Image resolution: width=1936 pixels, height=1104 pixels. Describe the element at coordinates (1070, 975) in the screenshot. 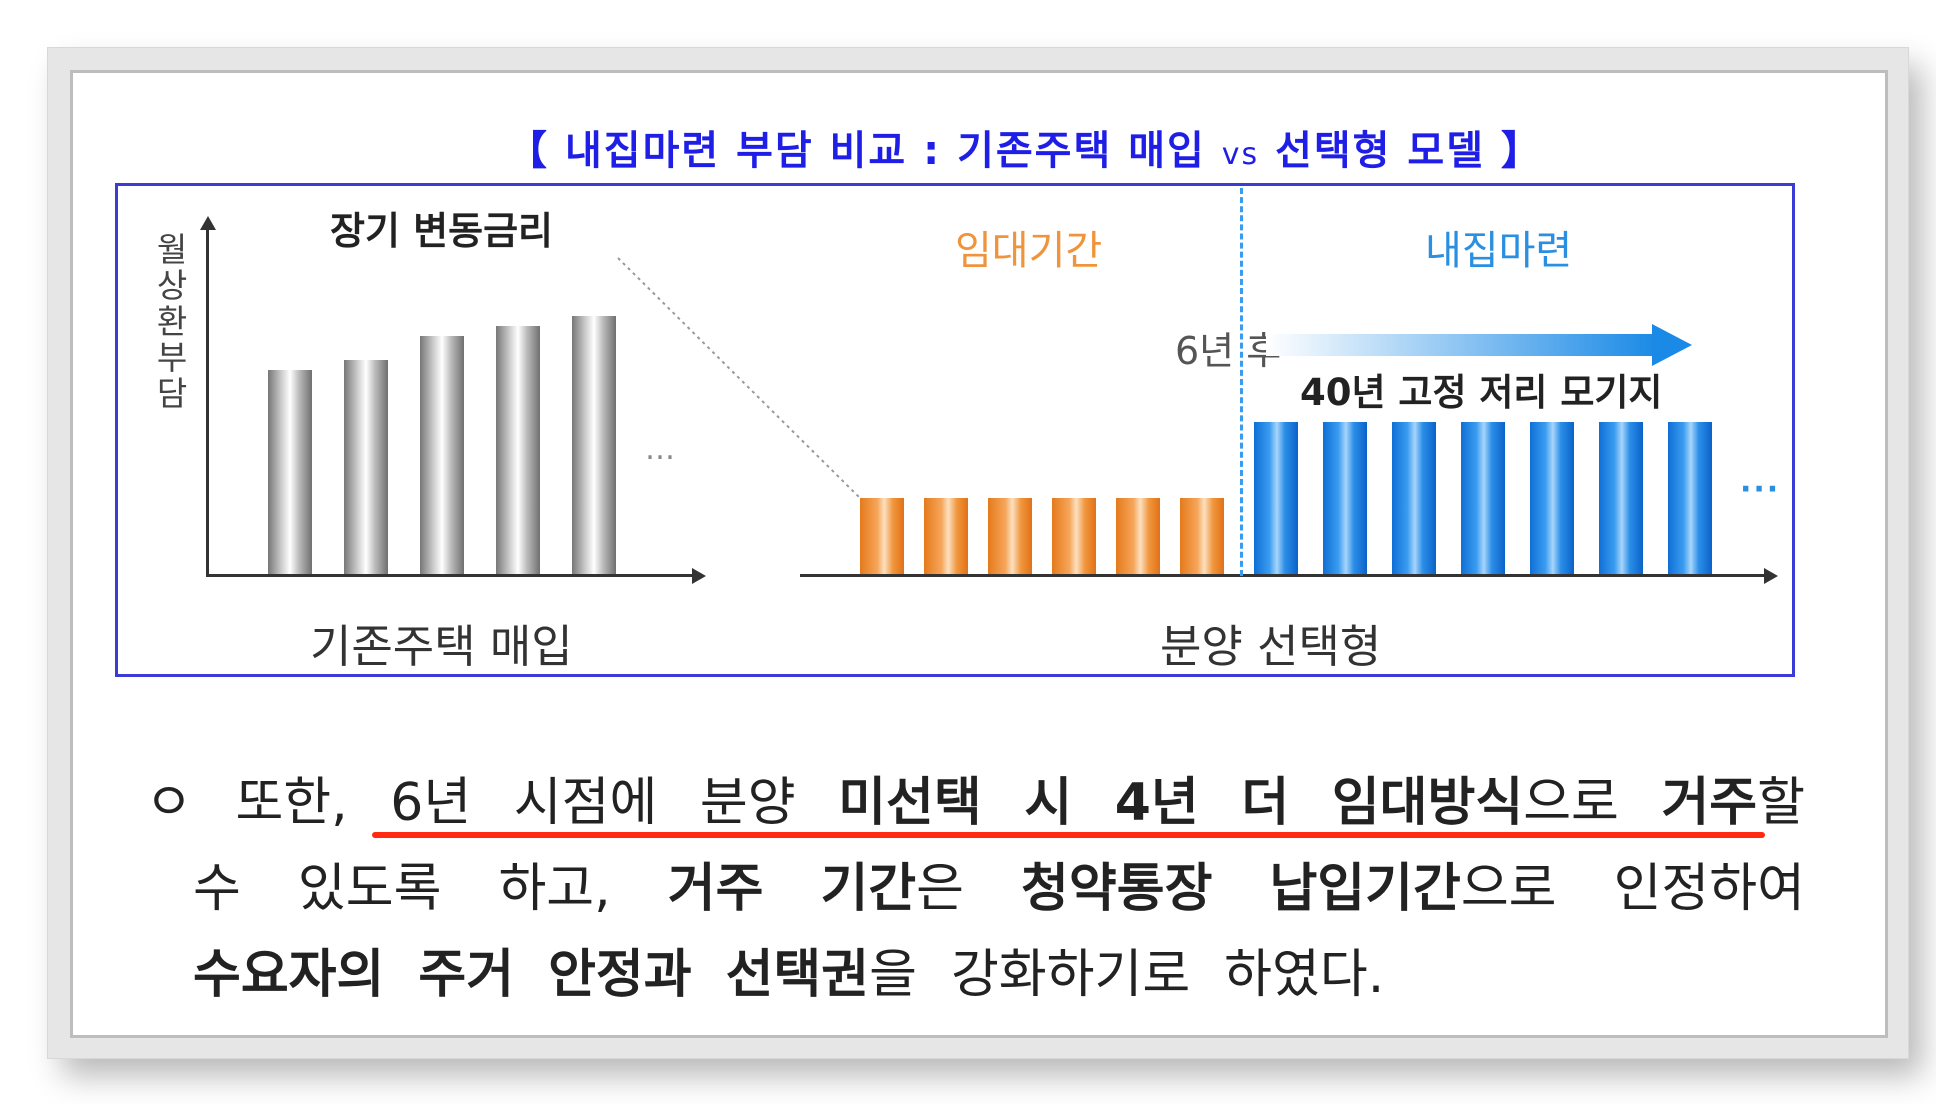

I see `word: 강화하기로` at that location.